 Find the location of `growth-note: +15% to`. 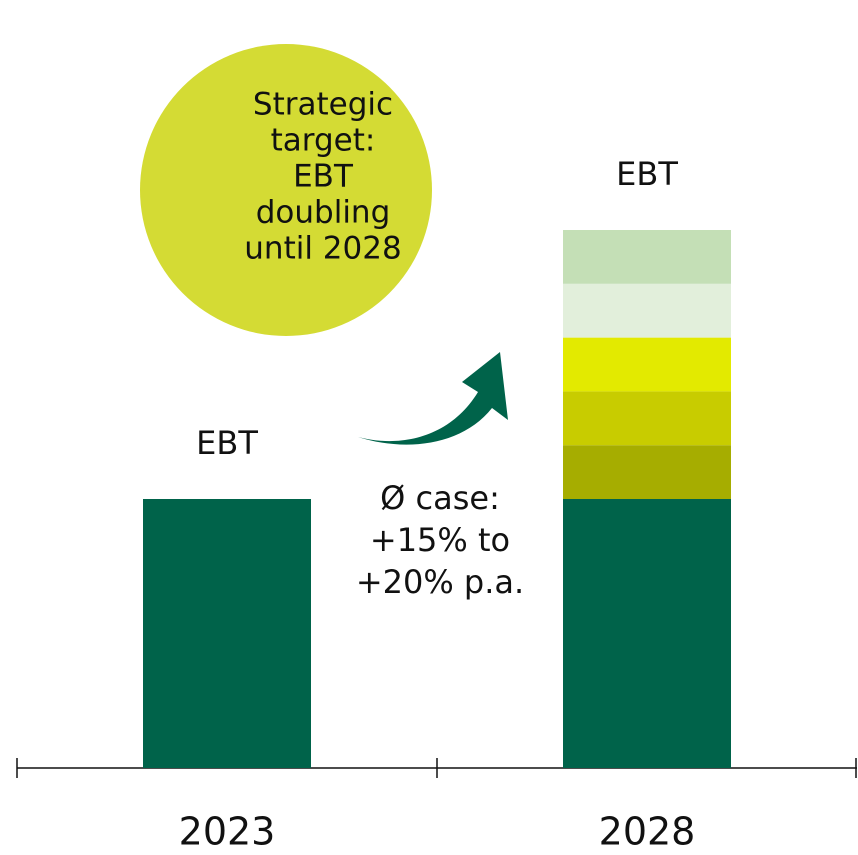

growth-note: +15% to is located at coordinates (440, 540).